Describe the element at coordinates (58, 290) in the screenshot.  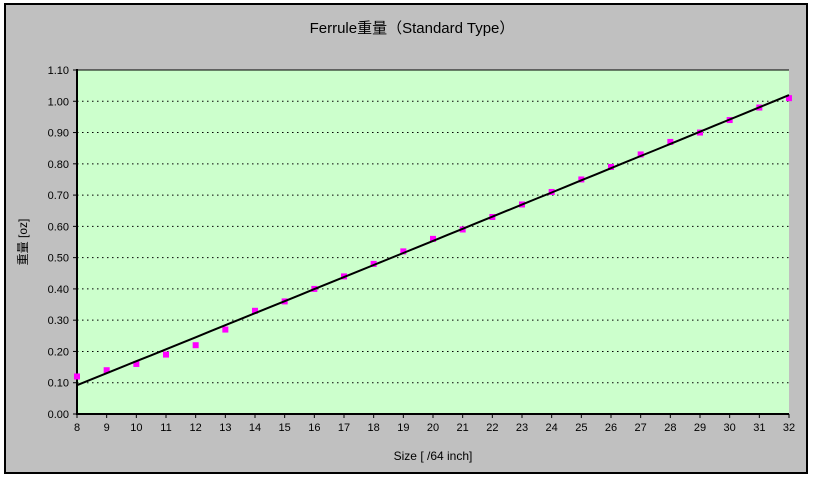
I see `y-tick-label: 0.40` at that location.